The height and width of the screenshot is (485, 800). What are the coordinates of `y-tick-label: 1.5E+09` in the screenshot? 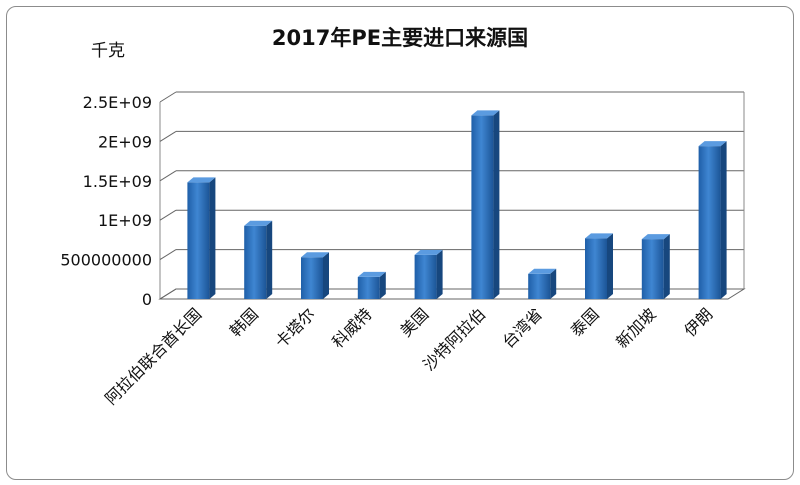 It's located at (117, 181).